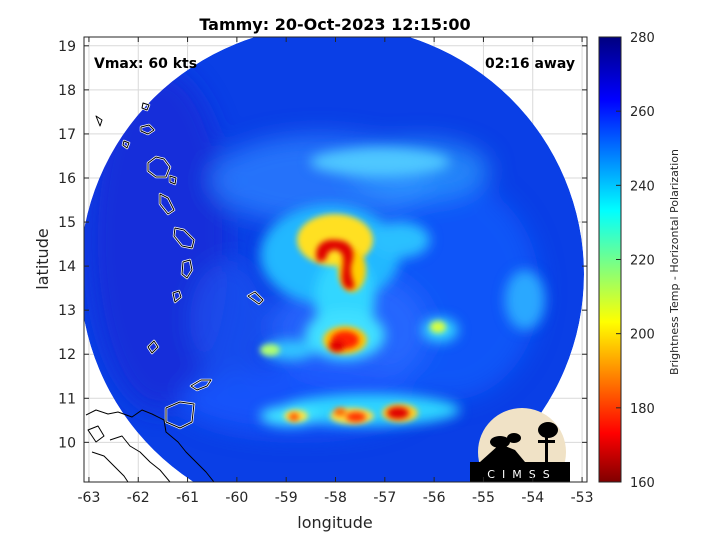 This screenshot has width=720, height=540. I want to click on y-tick-label: 16, so click(67, 179).